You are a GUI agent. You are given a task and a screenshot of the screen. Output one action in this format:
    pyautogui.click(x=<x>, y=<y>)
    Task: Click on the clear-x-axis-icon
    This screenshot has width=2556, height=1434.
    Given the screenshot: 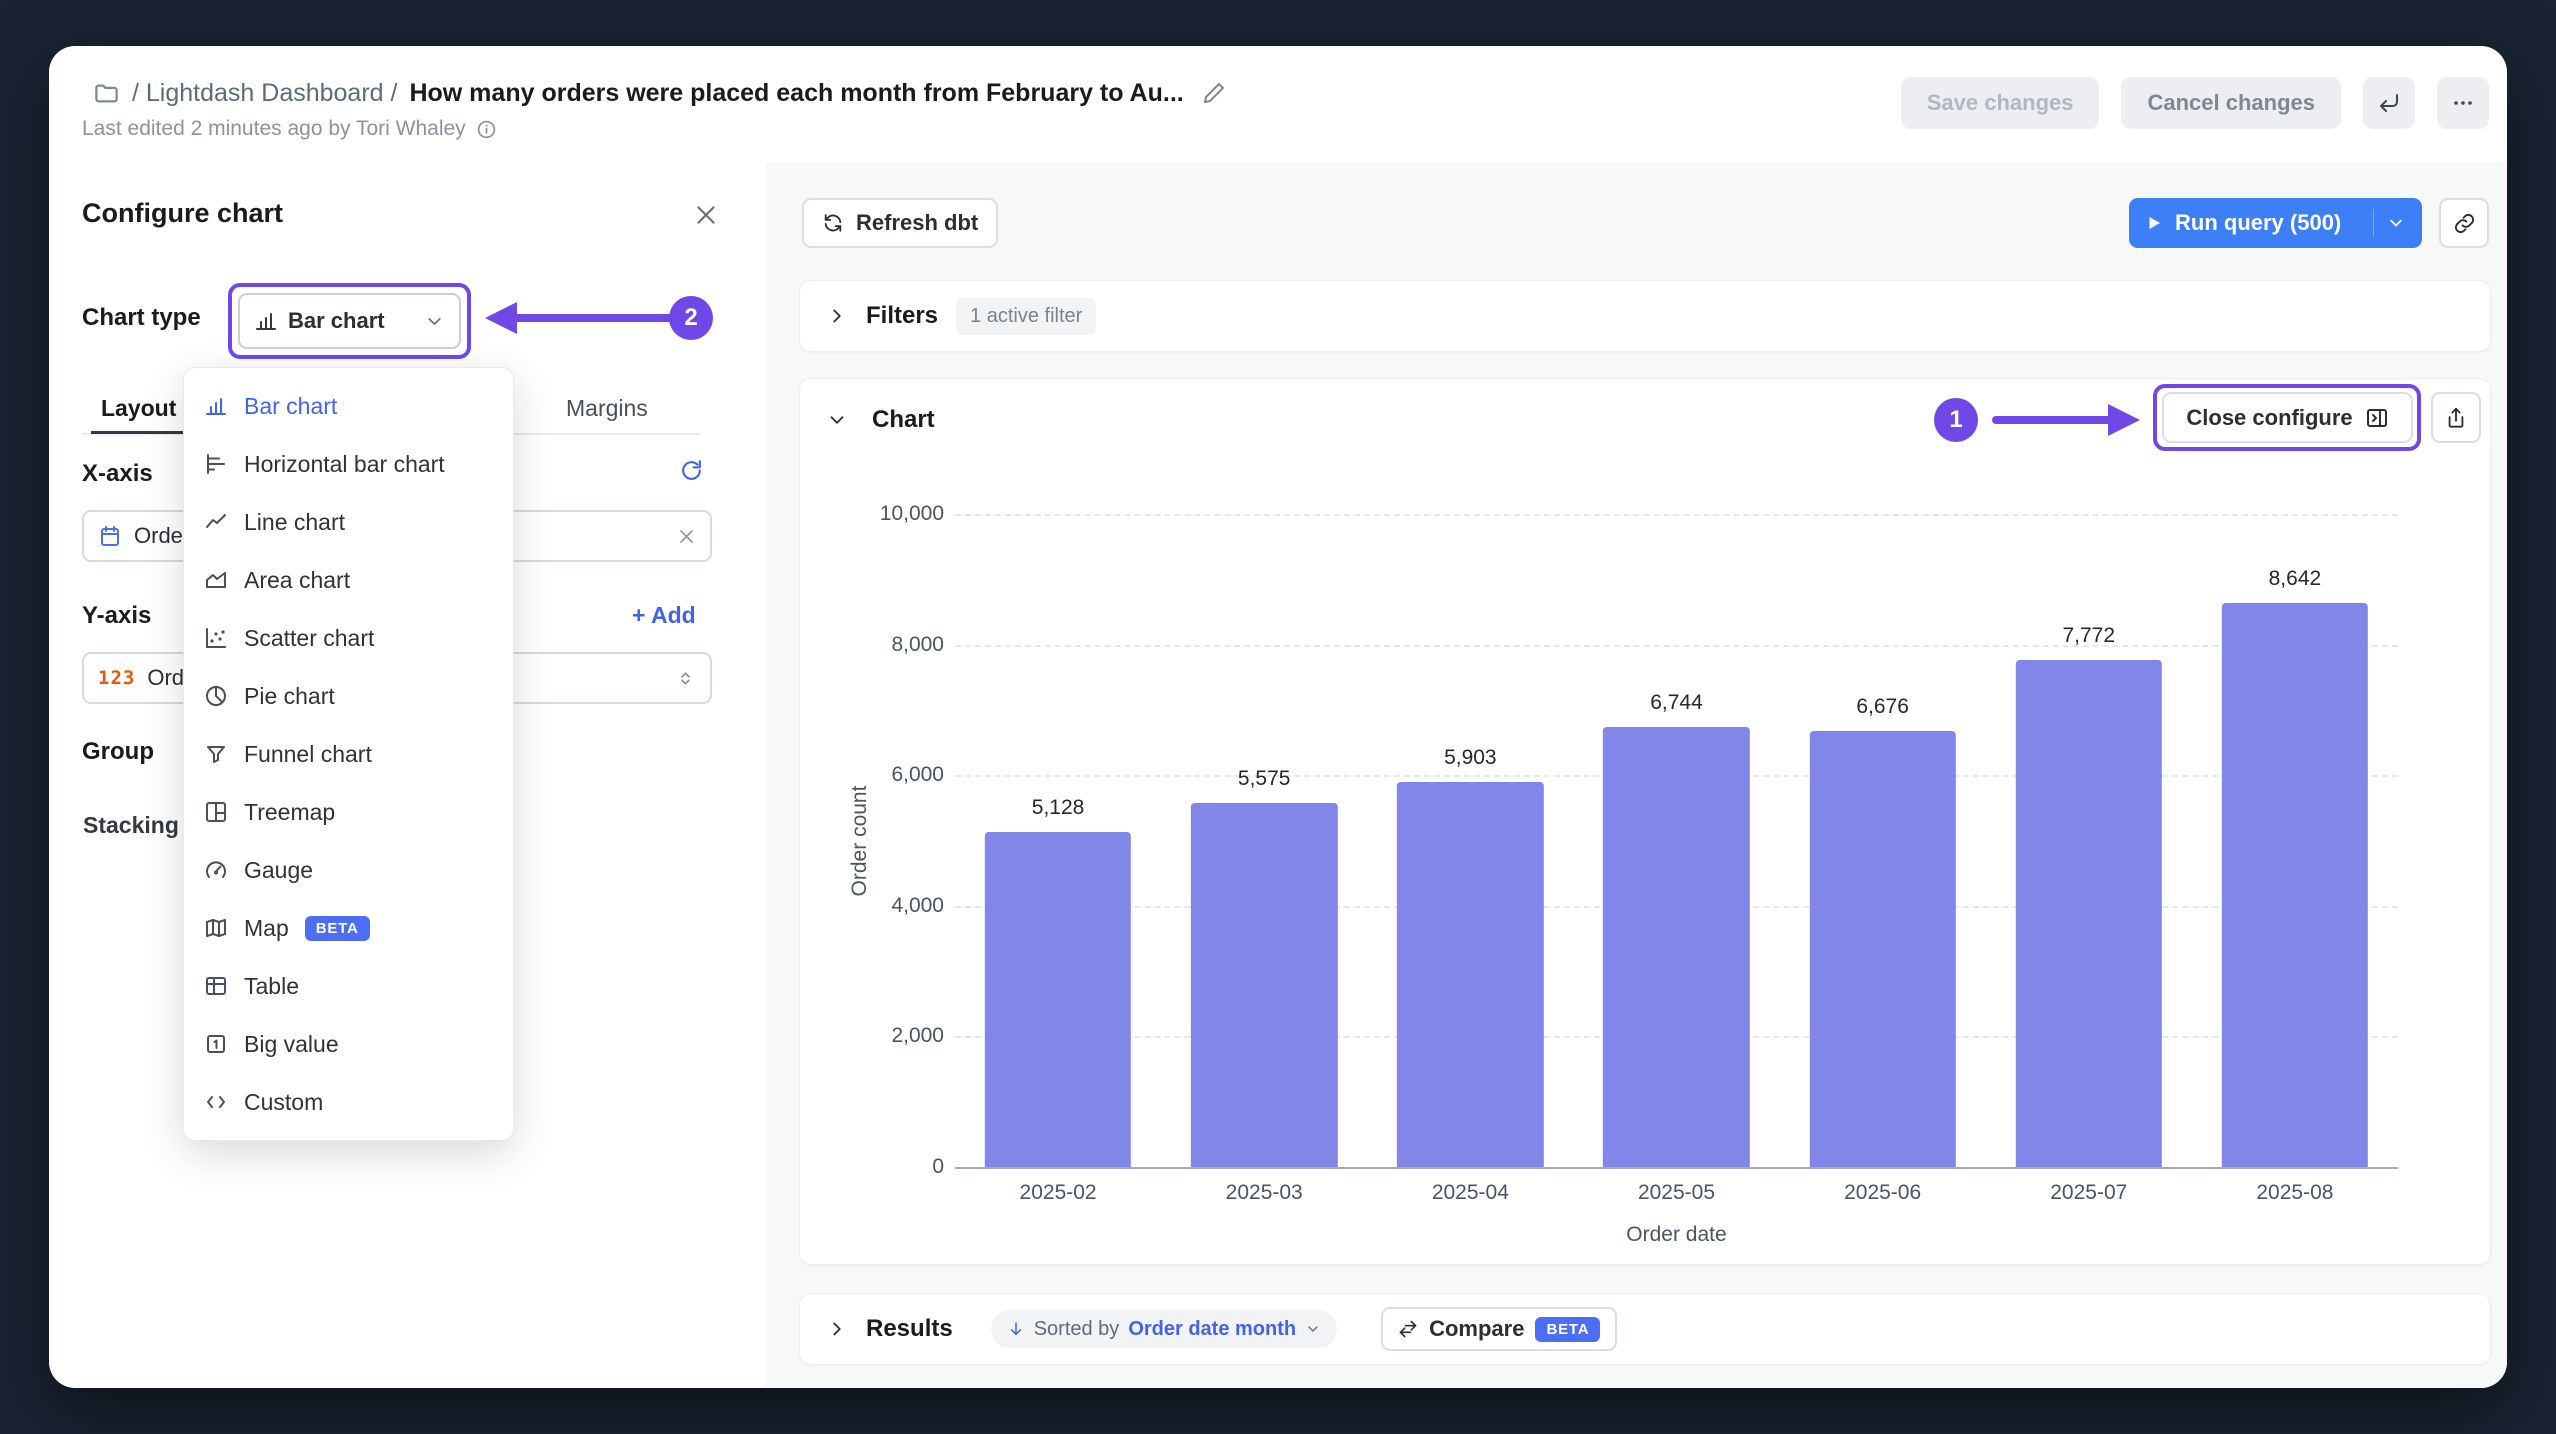 What is the action you would take?
    pyautogui.click(x=686, y=536)
    